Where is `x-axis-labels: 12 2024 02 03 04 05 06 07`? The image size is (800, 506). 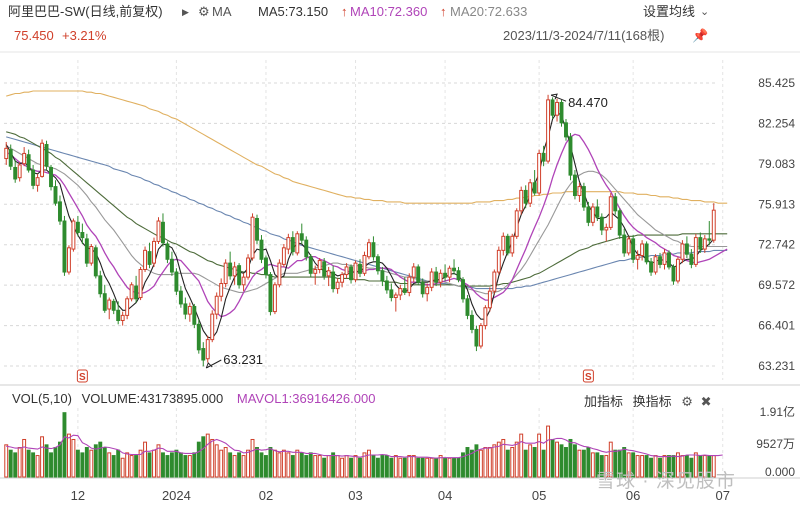
x-axis-labels: 12 2024 02 03 04 05 06 07 is located at coordinates (400, 495).